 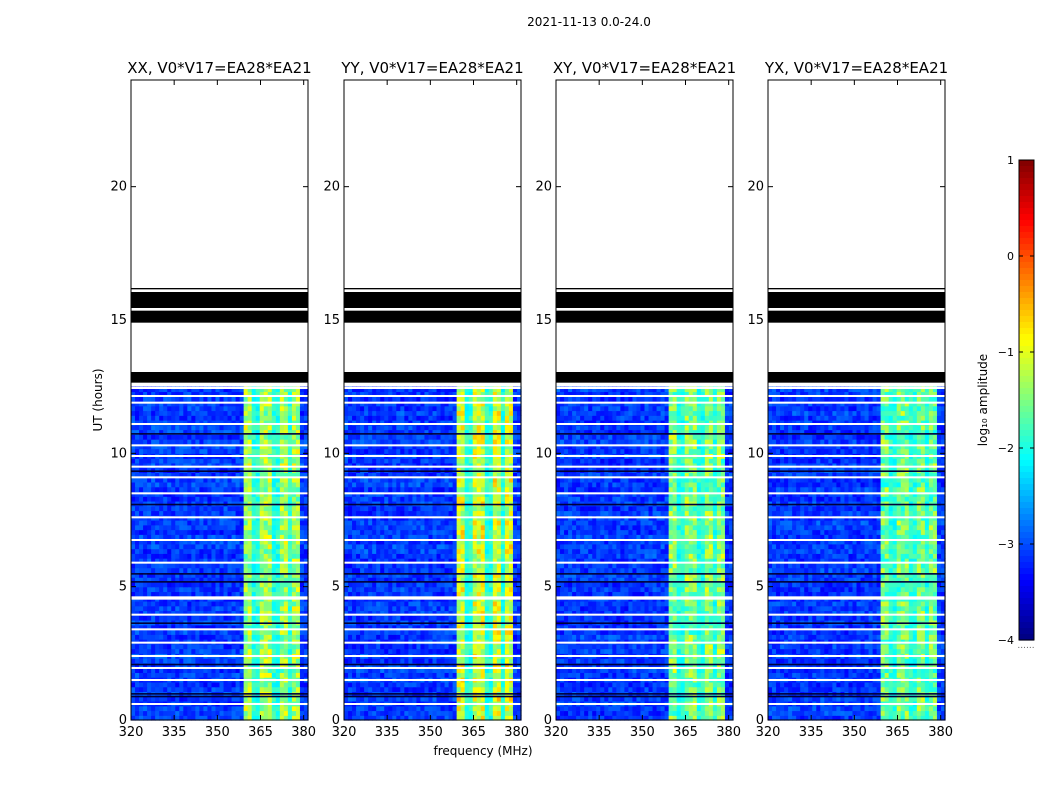 What do you see at coordinates (219, 388) in the screenshot?
I see `gap-row` at bounding box center [219, 388].